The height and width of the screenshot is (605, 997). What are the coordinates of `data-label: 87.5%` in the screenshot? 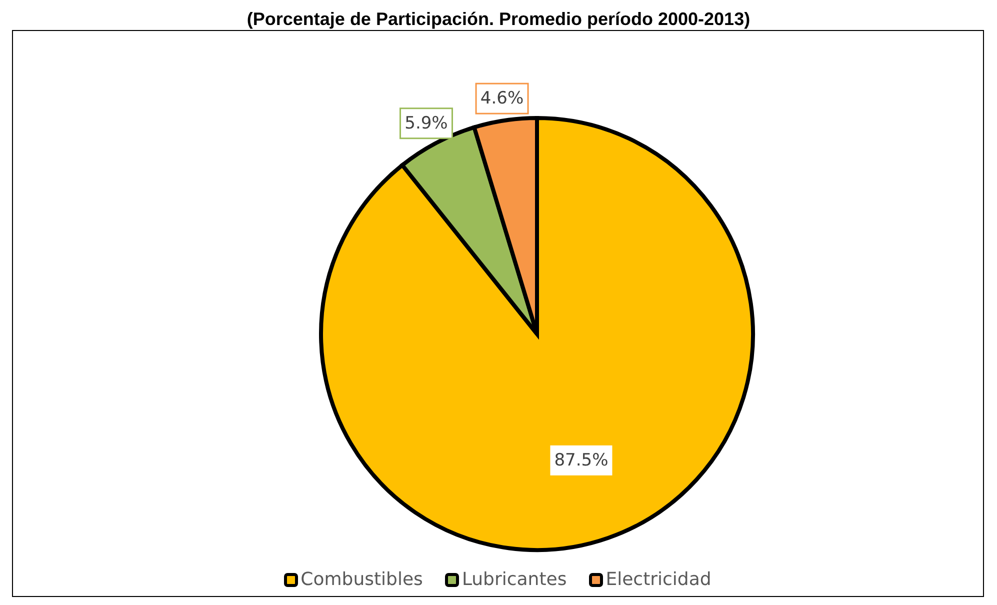 It's located at (581, 460).